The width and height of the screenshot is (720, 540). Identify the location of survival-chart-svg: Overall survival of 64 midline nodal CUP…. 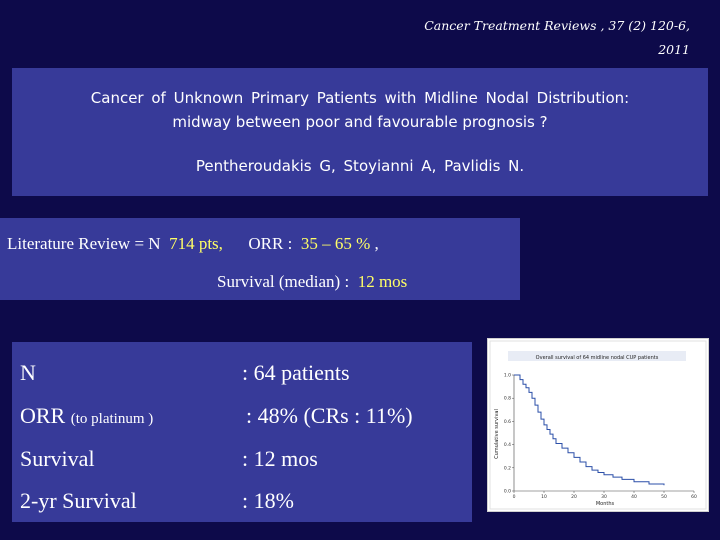
(598, 425).